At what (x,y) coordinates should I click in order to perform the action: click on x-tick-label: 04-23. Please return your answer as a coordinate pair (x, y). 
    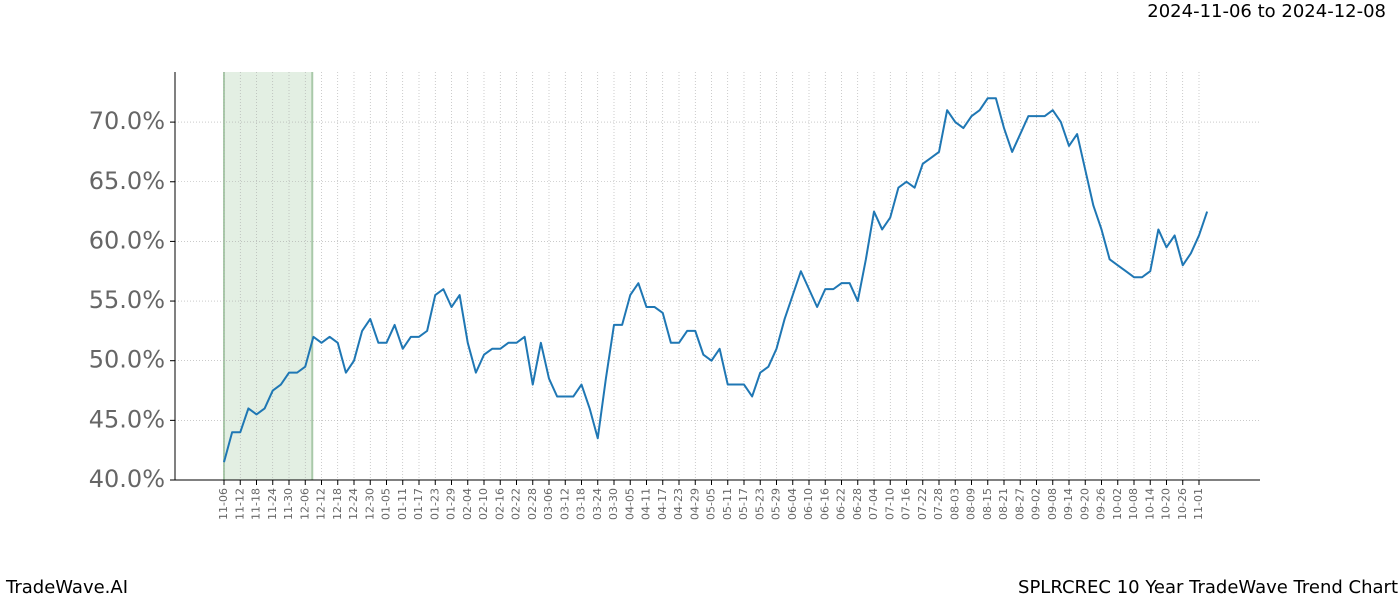
    Looking at the image, I should click on (678, 504).